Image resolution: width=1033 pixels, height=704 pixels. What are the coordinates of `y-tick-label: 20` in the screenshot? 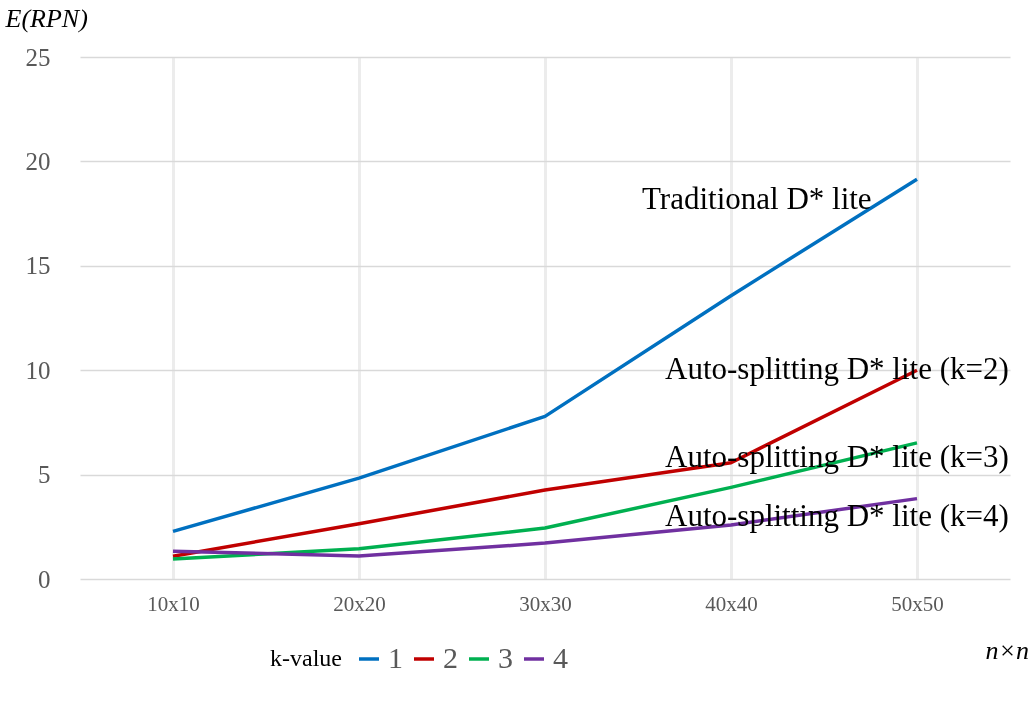 It's located at (38, 161).